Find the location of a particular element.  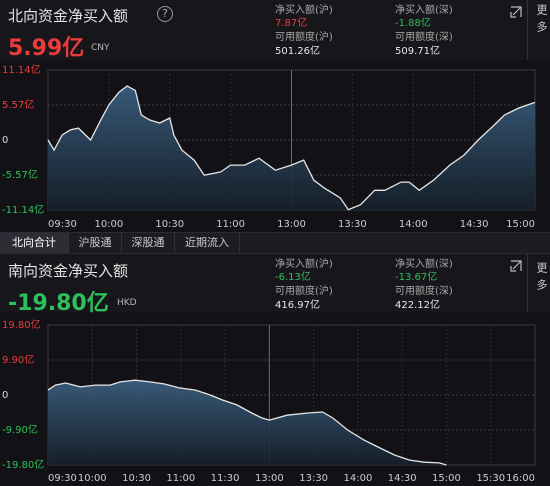

tab: 近期流入 is located at coordinates (207, 243).